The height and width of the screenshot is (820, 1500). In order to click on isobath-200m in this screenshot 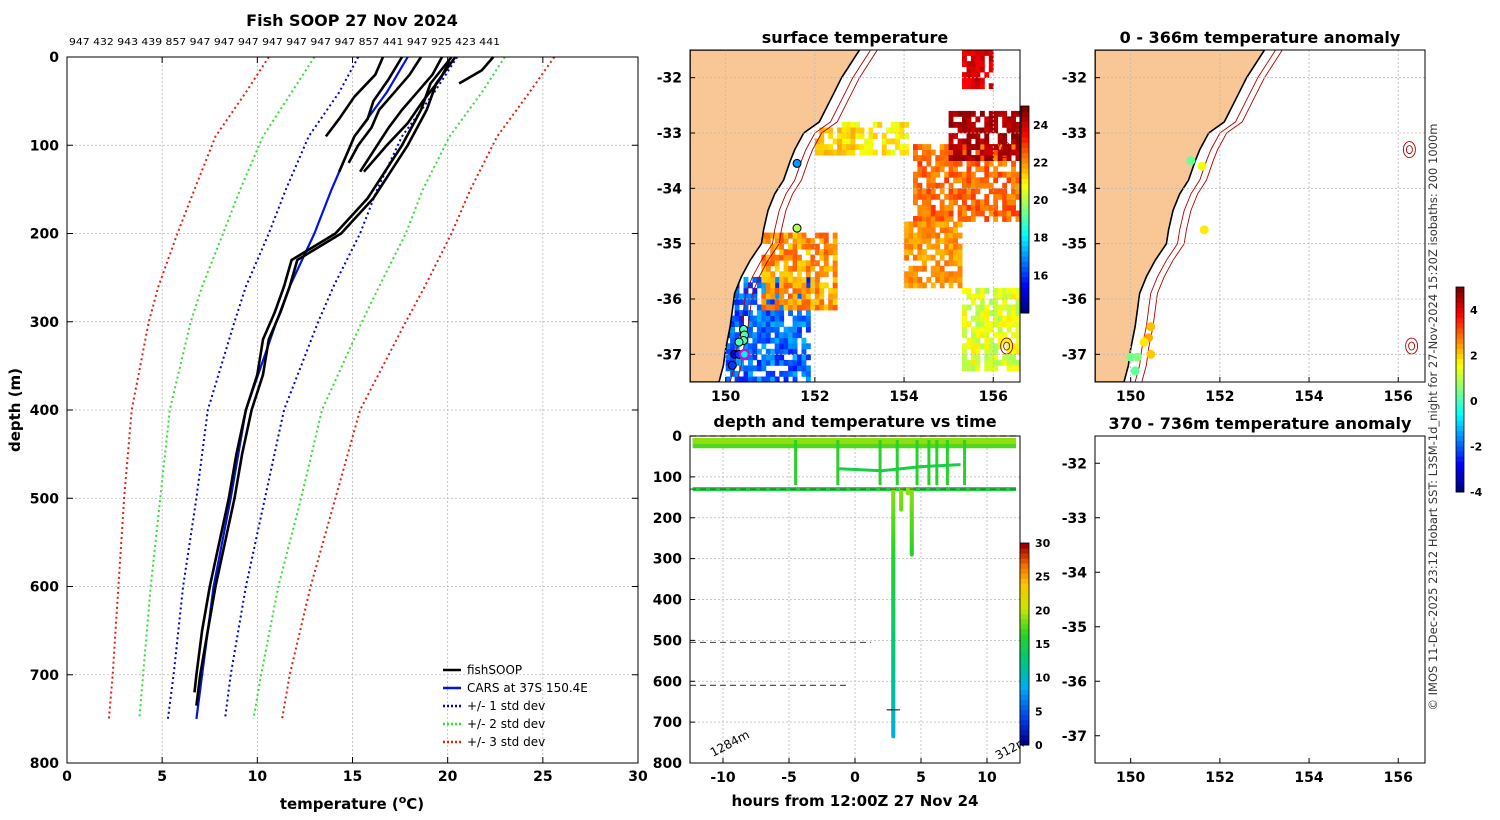, I will do `click(800, 216)`.